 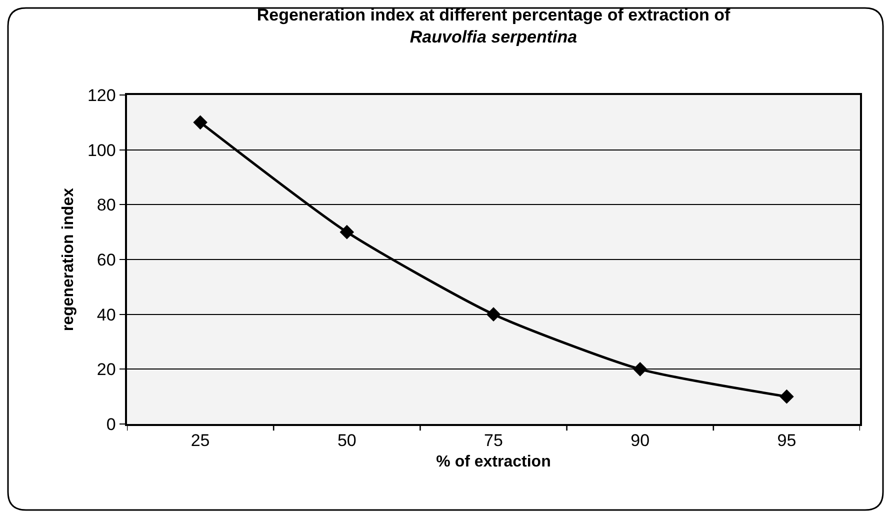 I want to click on x-tick-label: 90, so click(x=640, y=440).